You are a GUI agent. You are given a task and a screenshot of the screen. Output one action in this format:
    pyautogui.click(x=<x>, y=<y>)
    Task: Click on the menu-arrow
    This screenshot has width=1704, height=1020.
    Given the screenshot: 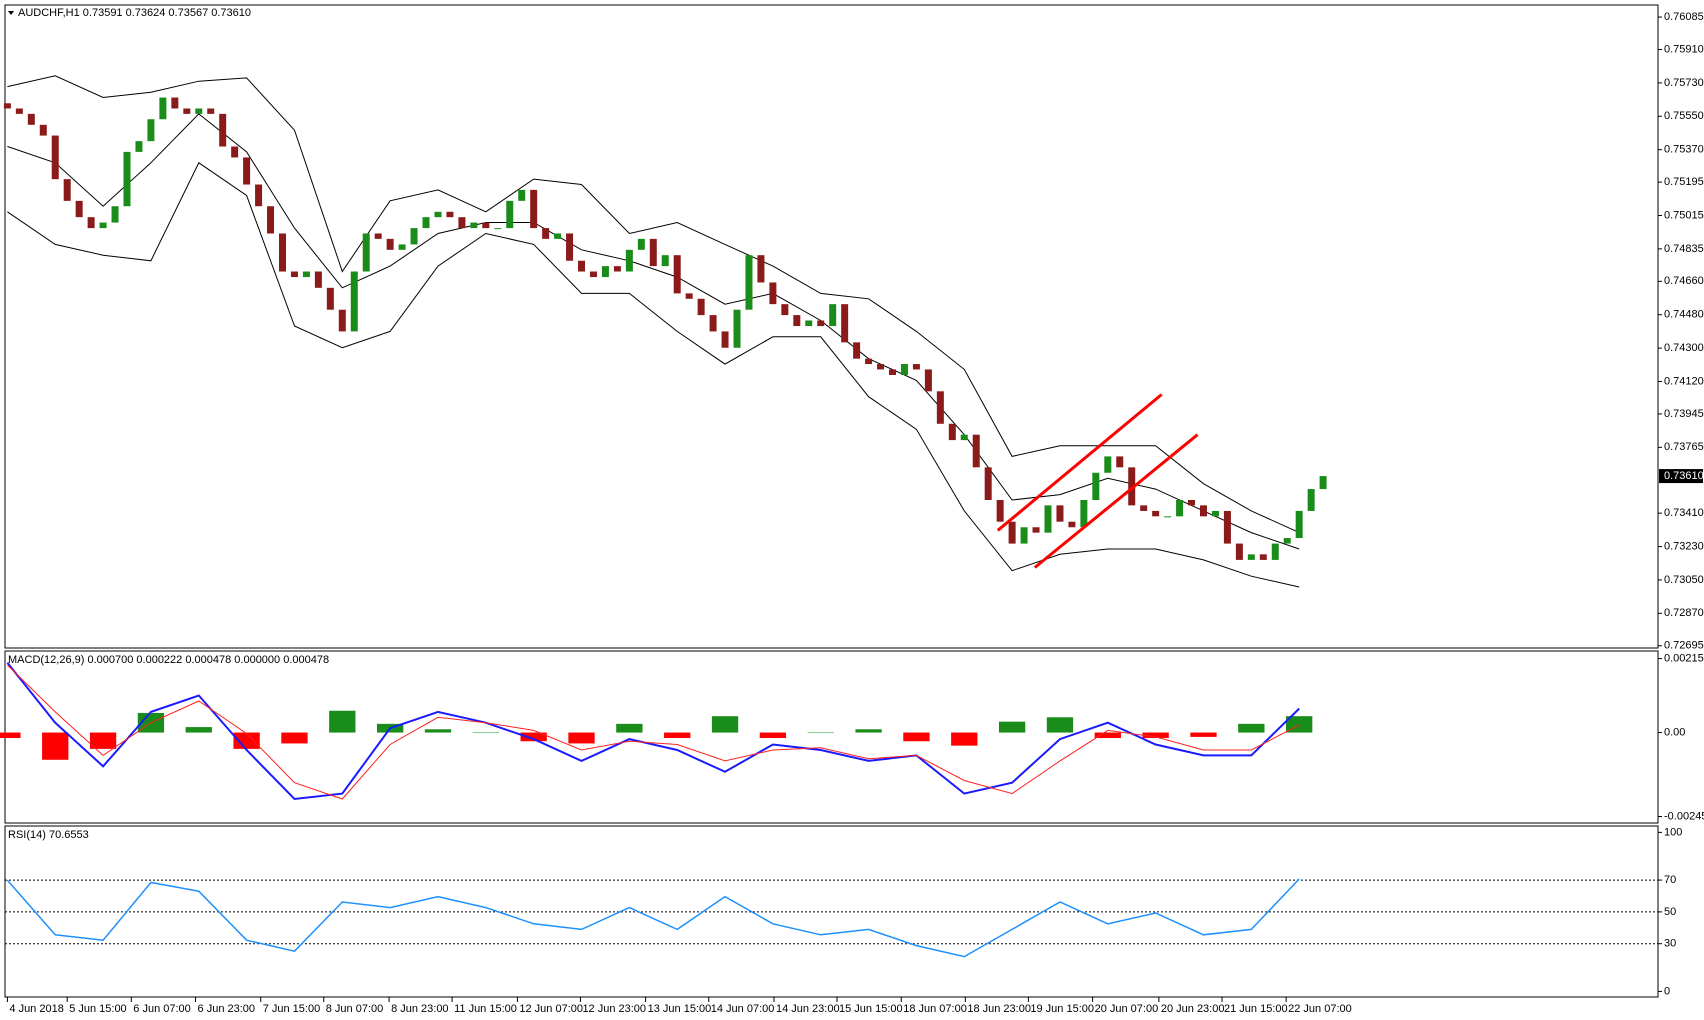 What is the action you would take?
    pyautogui.click(x=11, y=13)
    